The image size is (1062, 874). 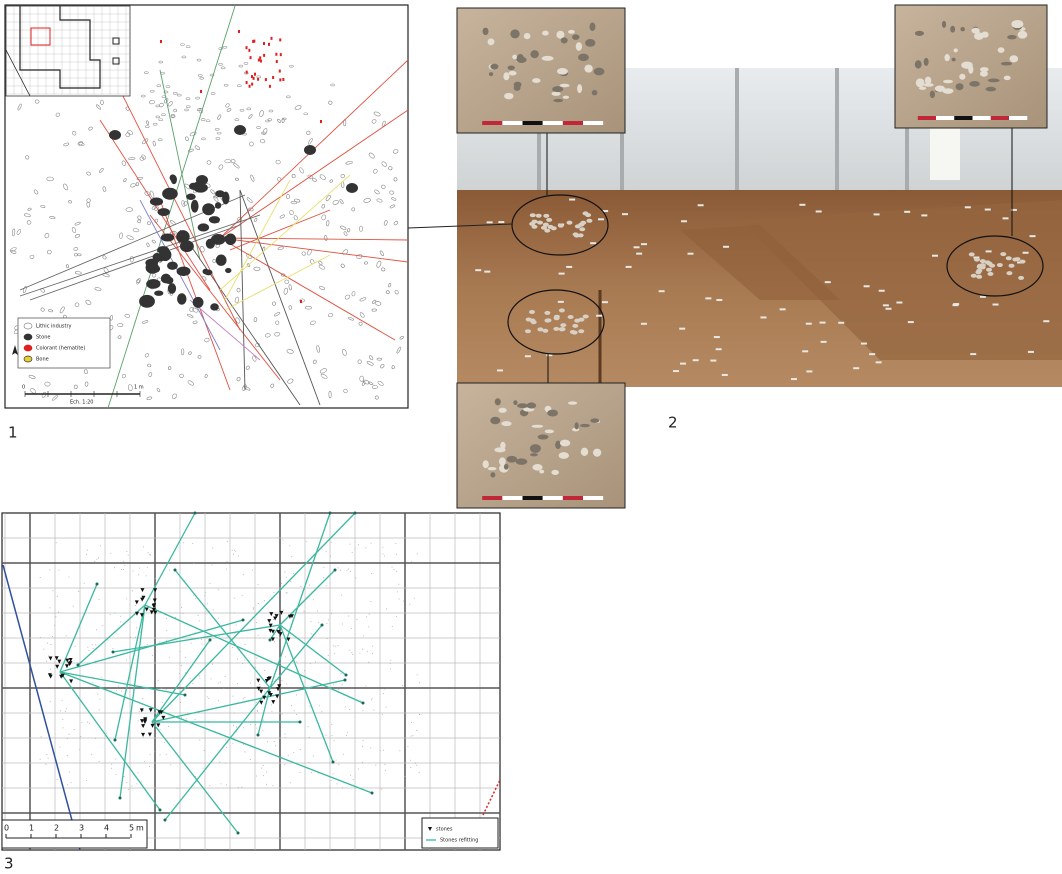 What do you see at coordinates (140, 828) in the screenshot?
I see `scale-unit: m` at bounding box center [140, 828].